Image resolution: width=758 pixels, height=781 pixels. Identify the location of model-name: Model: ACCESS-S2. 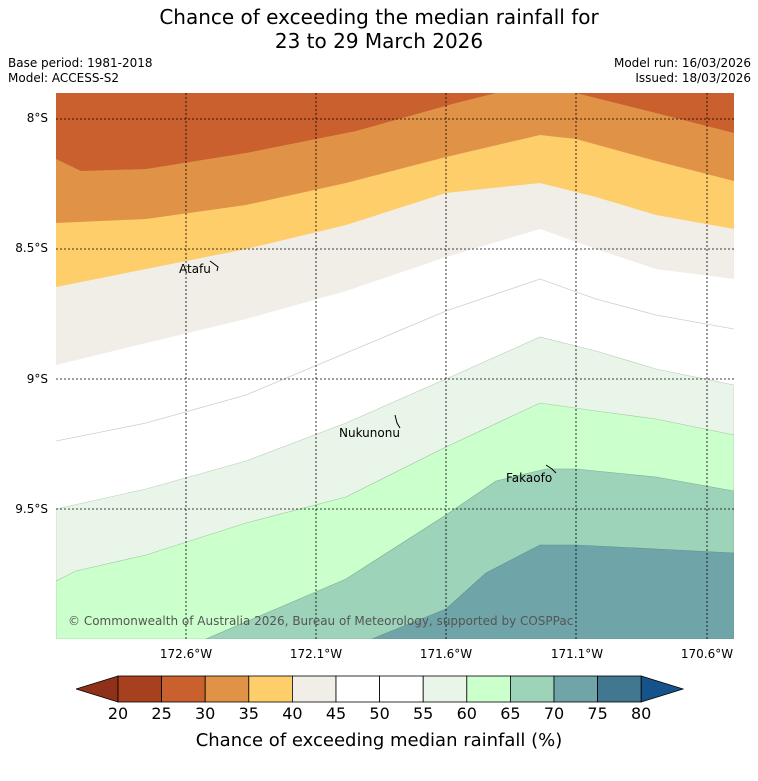
(64, 78).